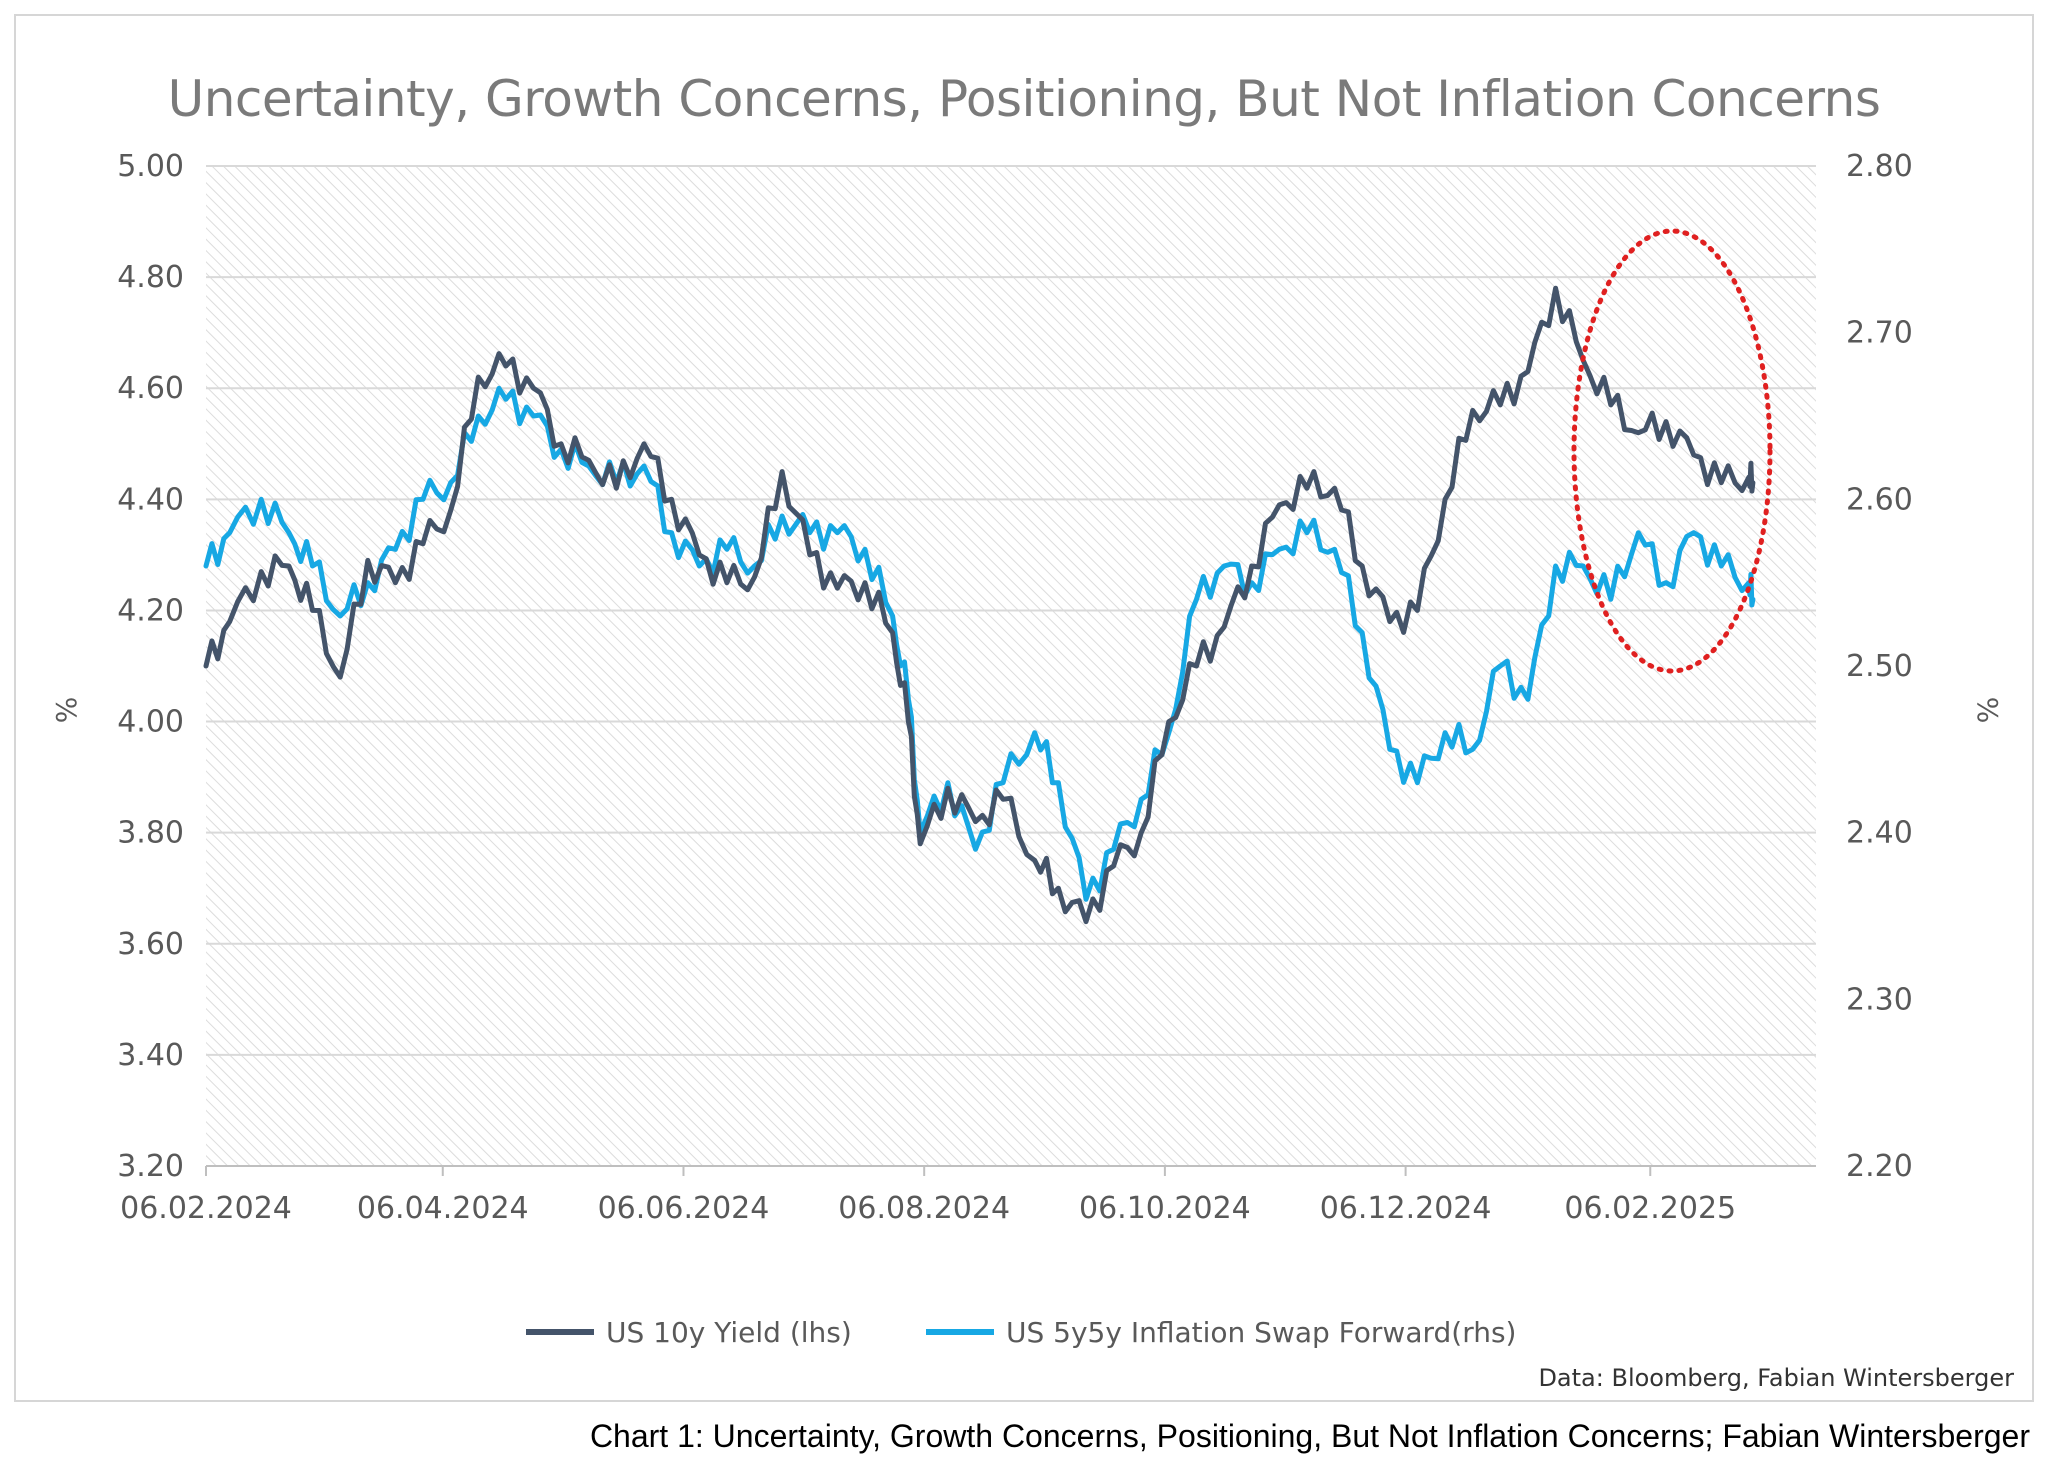 The height and width of the screenshot is (1464, 2050). I want to click on y-right-tick-label: 2.70, so click(1879, 333).